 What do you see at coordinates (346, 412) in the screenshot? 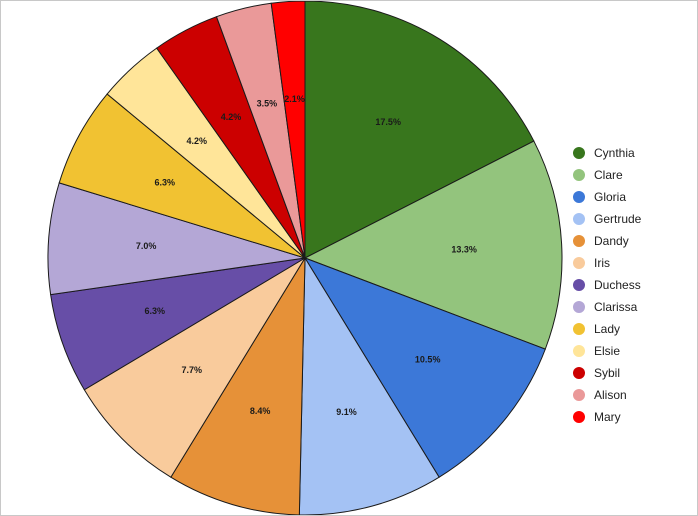
I see `slice-label-gertrude: 9.1%` at bounding box center [346, 412].